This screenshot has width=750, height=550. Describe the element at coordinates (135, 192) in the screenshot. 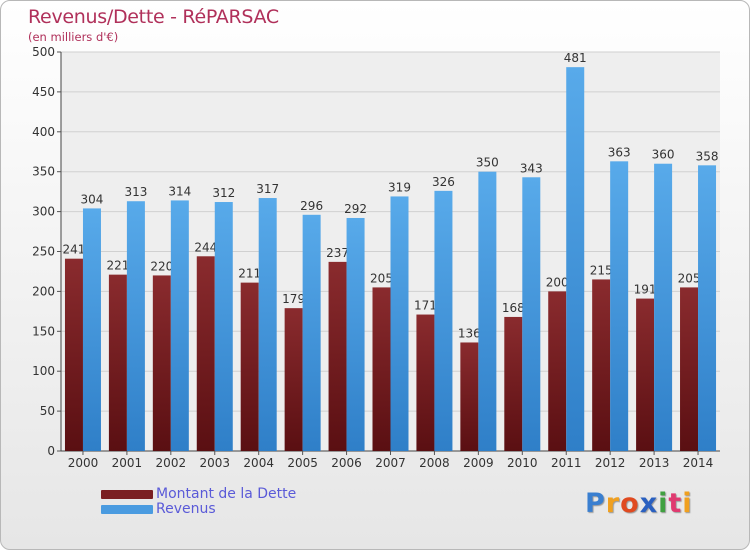

I see `revenue-value-label: 313` at that location.